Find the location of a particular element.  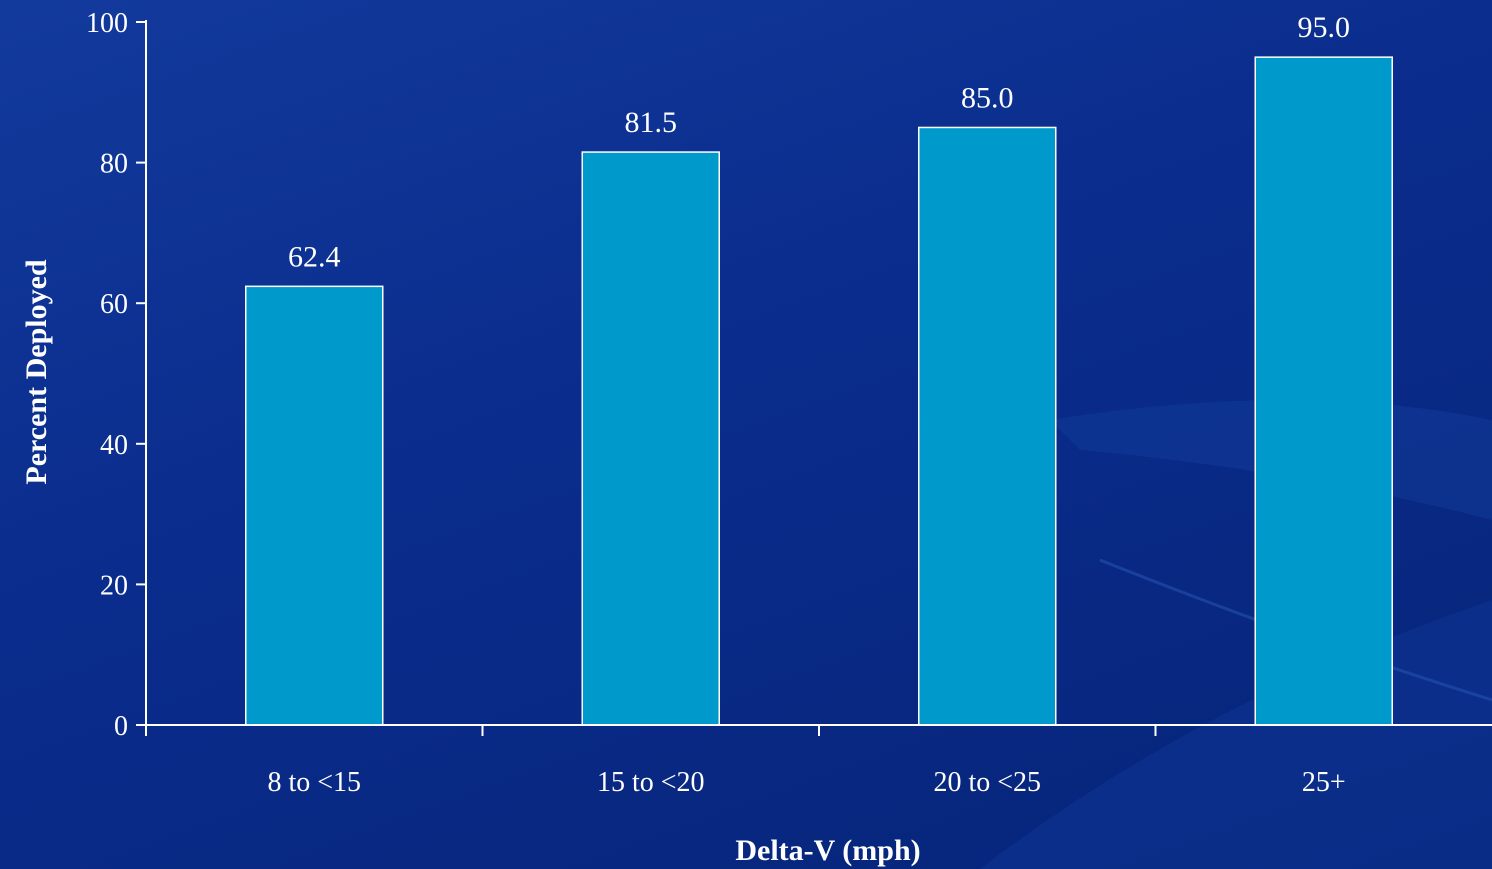

y-tick-label-80: 80 is located at coordinates (114, 164).